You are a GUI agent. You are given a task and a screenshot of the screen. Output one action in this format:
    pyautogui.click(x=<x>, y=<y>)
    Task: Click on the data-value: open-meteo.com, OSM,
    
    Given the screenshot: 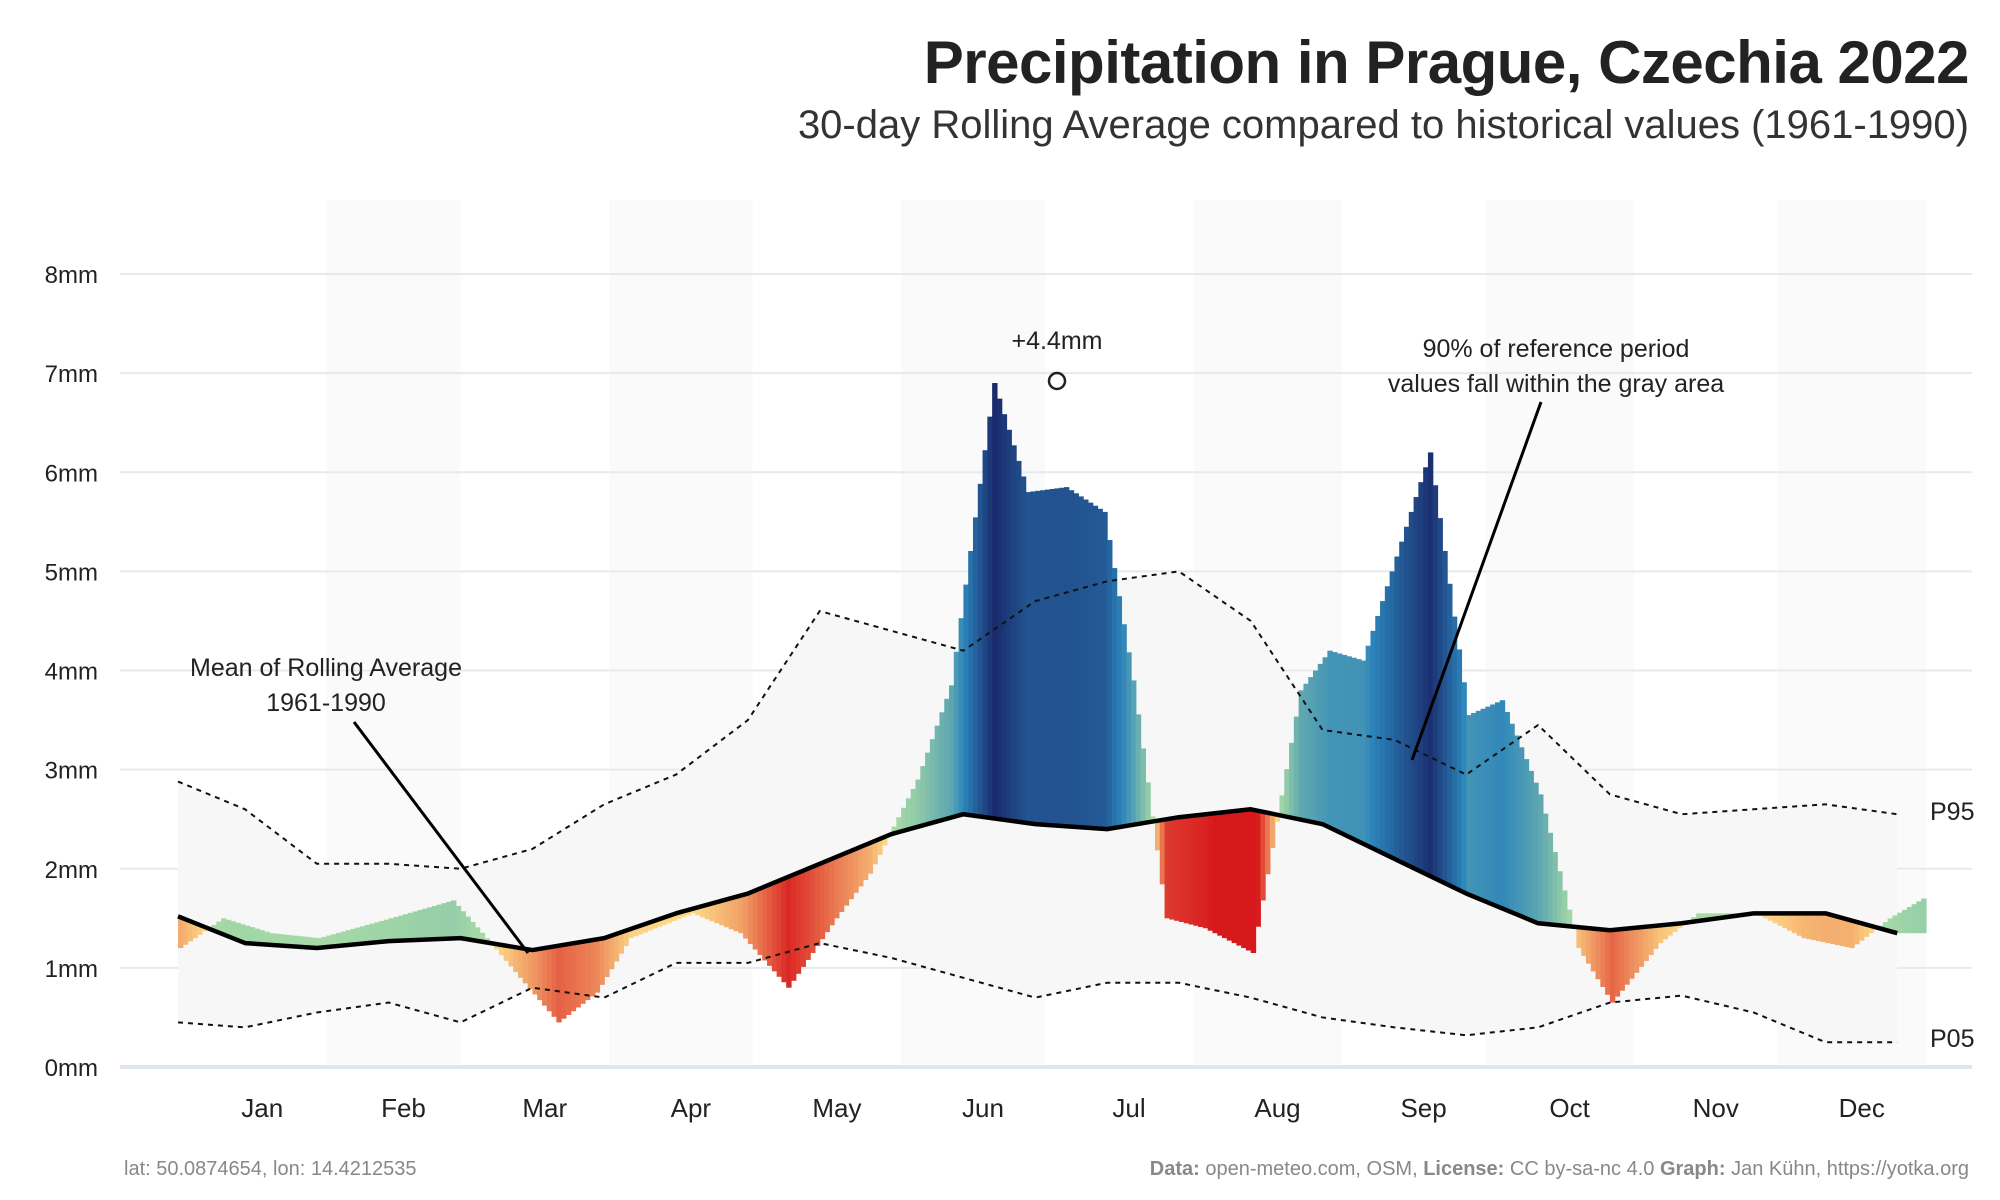 What is the action you would take?
    pyautogui.click(x=1311, y=1169)
    